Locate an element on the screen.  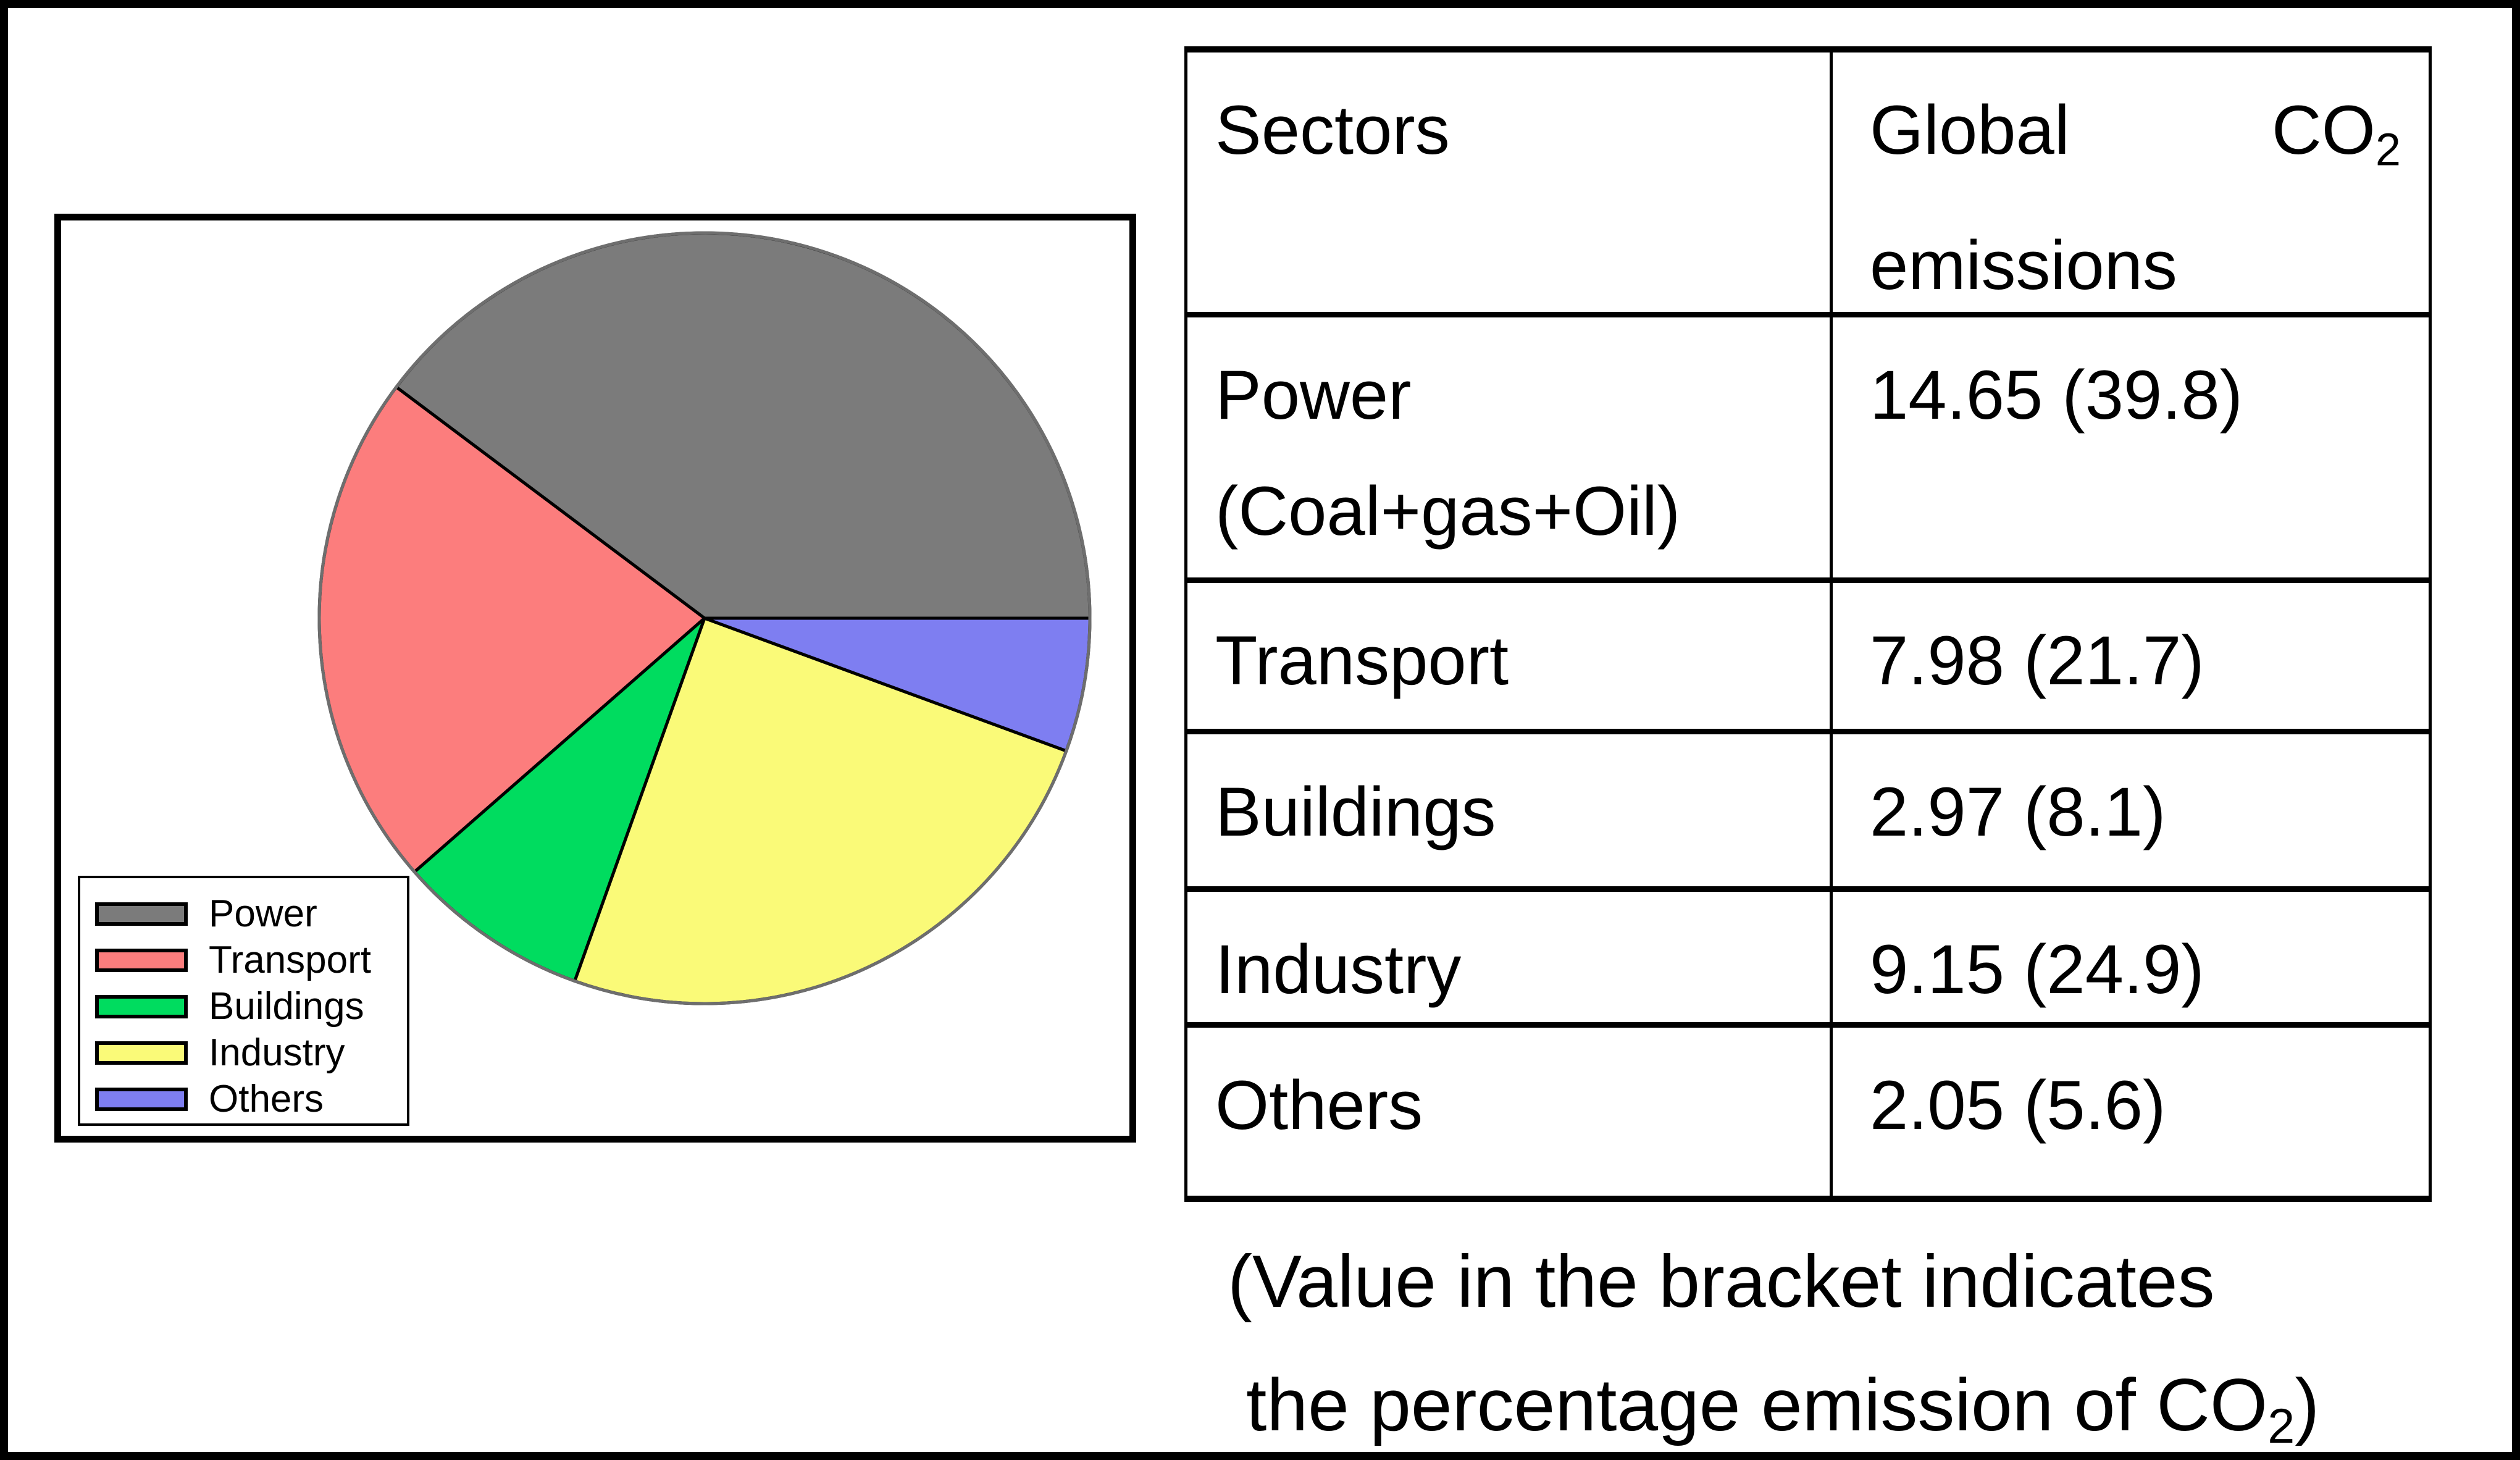
sector-label: Others is located at coordinates (1319, 1105).